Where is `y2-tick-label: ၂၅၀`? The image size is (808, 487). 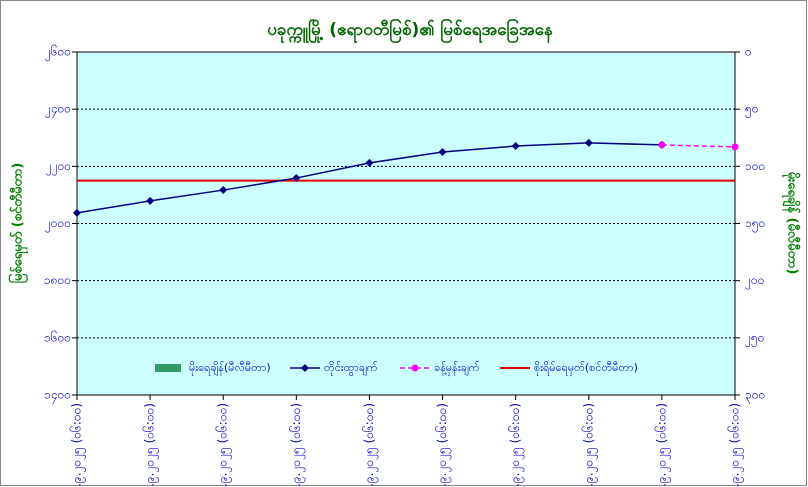 y2-tick-label: ၂၅၀ is located at coordinates (754, 338).